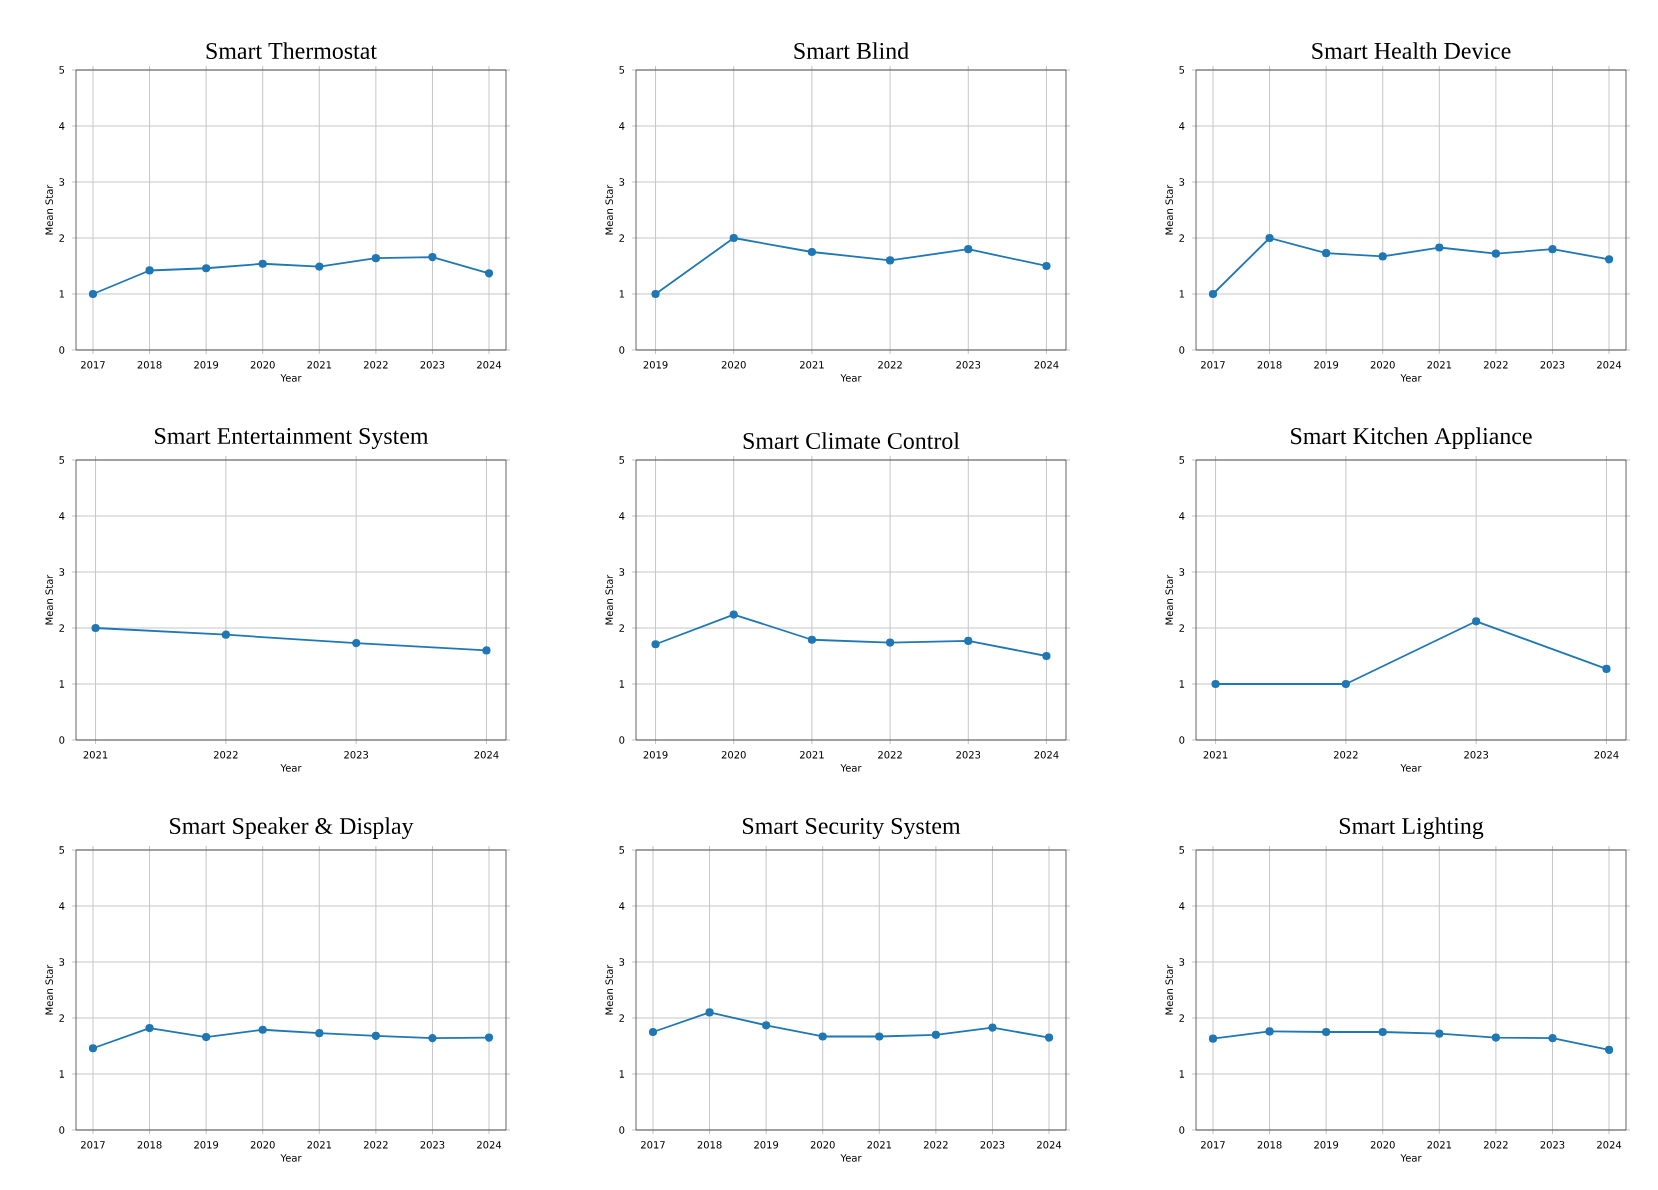 The height and width of the screenshot is (1190, 1658). What do you see at coordinates (1411, 50) in the screenshot?
I see `chart-title: Smart Health Device` at bounding box center [1411, 50].